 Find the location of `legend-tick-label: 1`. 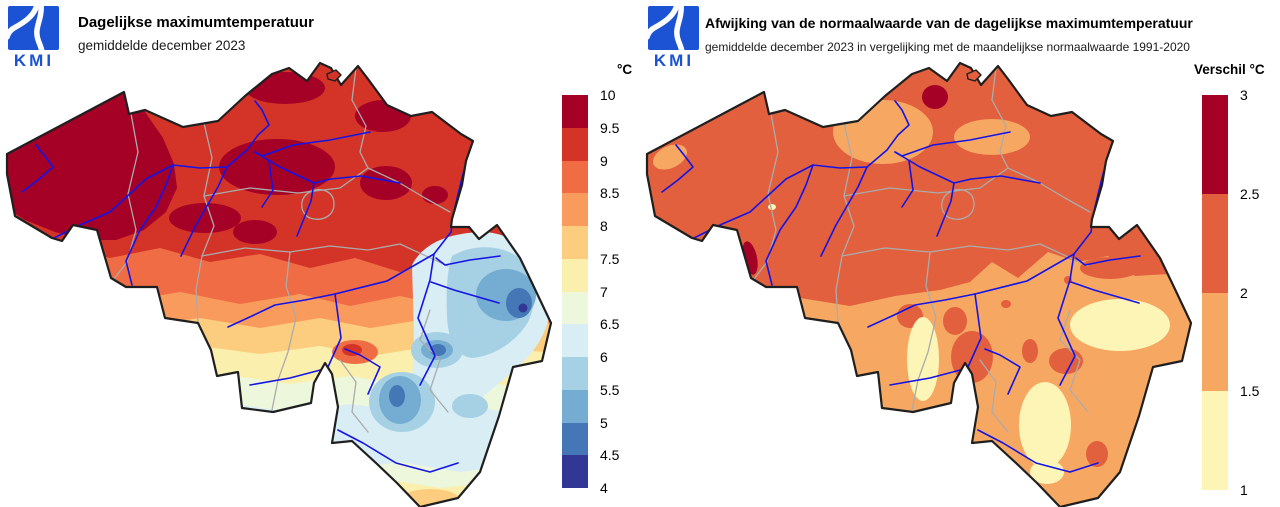

legend-tick-label: 1 is located at coordinates (1244, 490).